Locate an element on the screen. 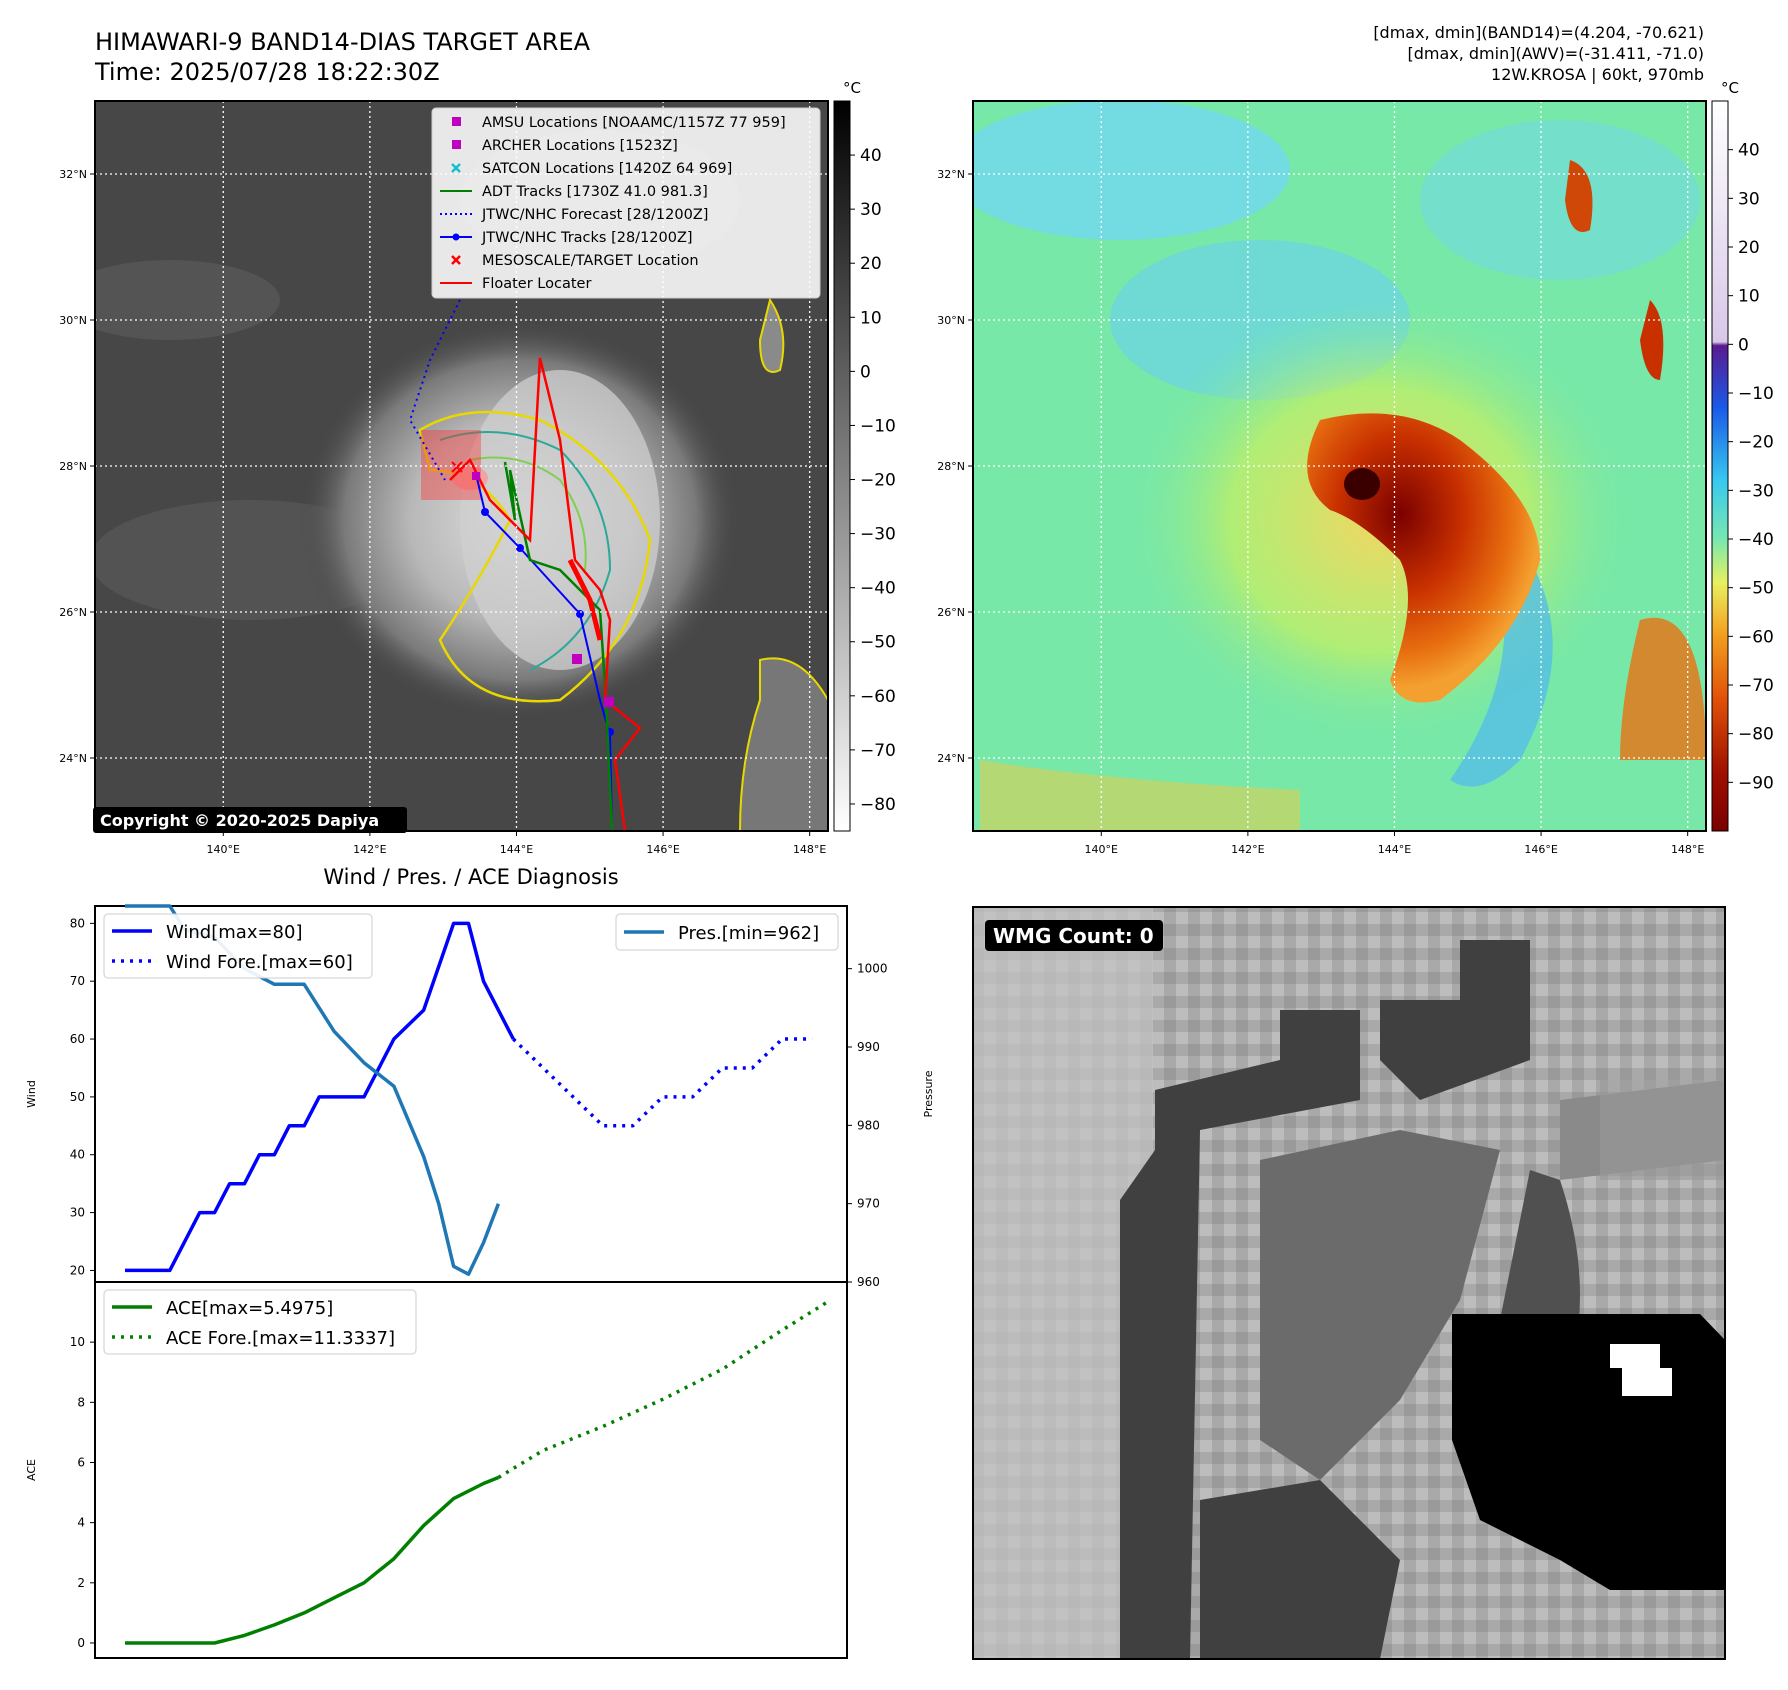  amsu-archer-markers is located at coordinates (543, 589).